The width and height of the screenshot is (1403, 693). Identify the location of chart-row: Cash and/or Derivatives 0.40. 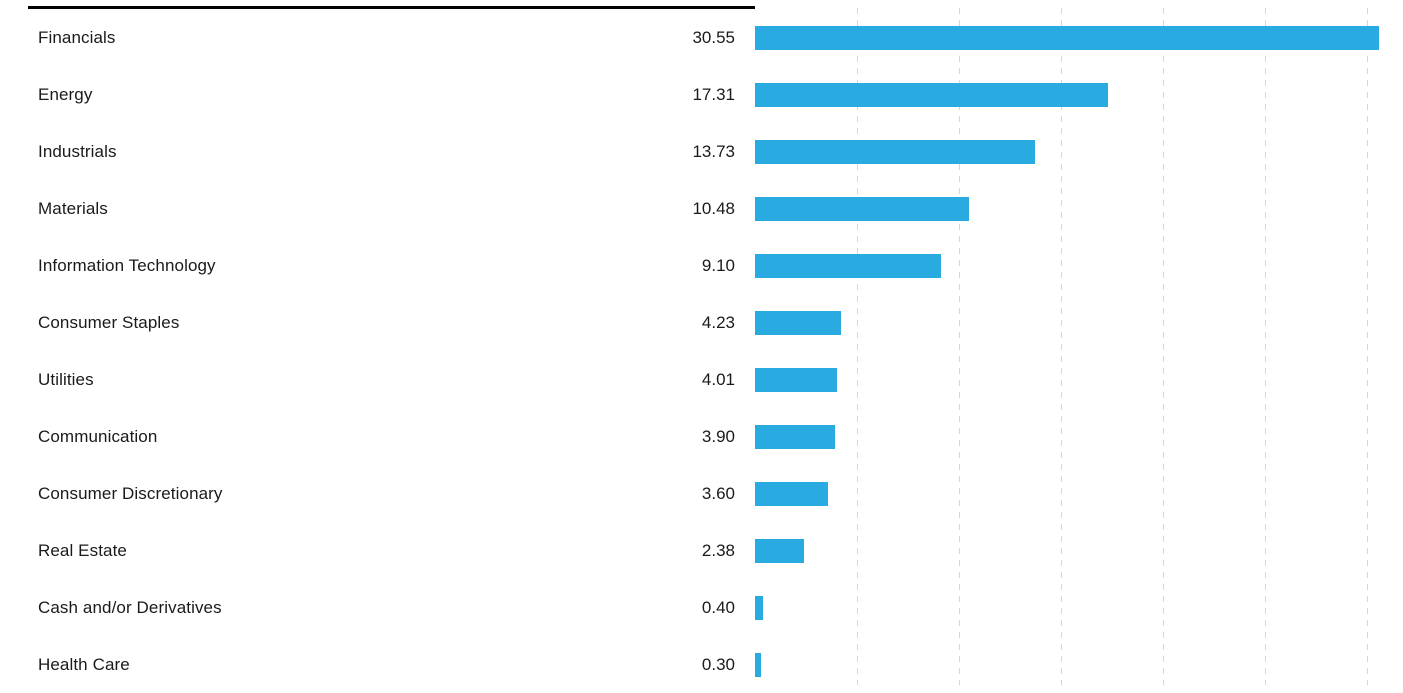
(701, 607).